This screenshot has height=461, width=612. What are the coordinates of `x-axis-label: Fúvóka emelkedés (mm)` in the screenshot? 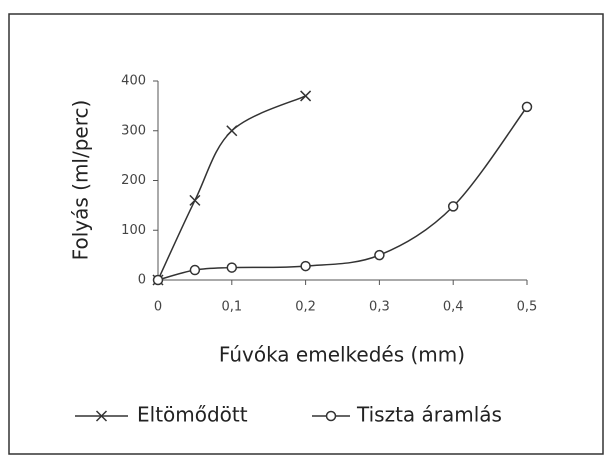 It's located at (342, 355).